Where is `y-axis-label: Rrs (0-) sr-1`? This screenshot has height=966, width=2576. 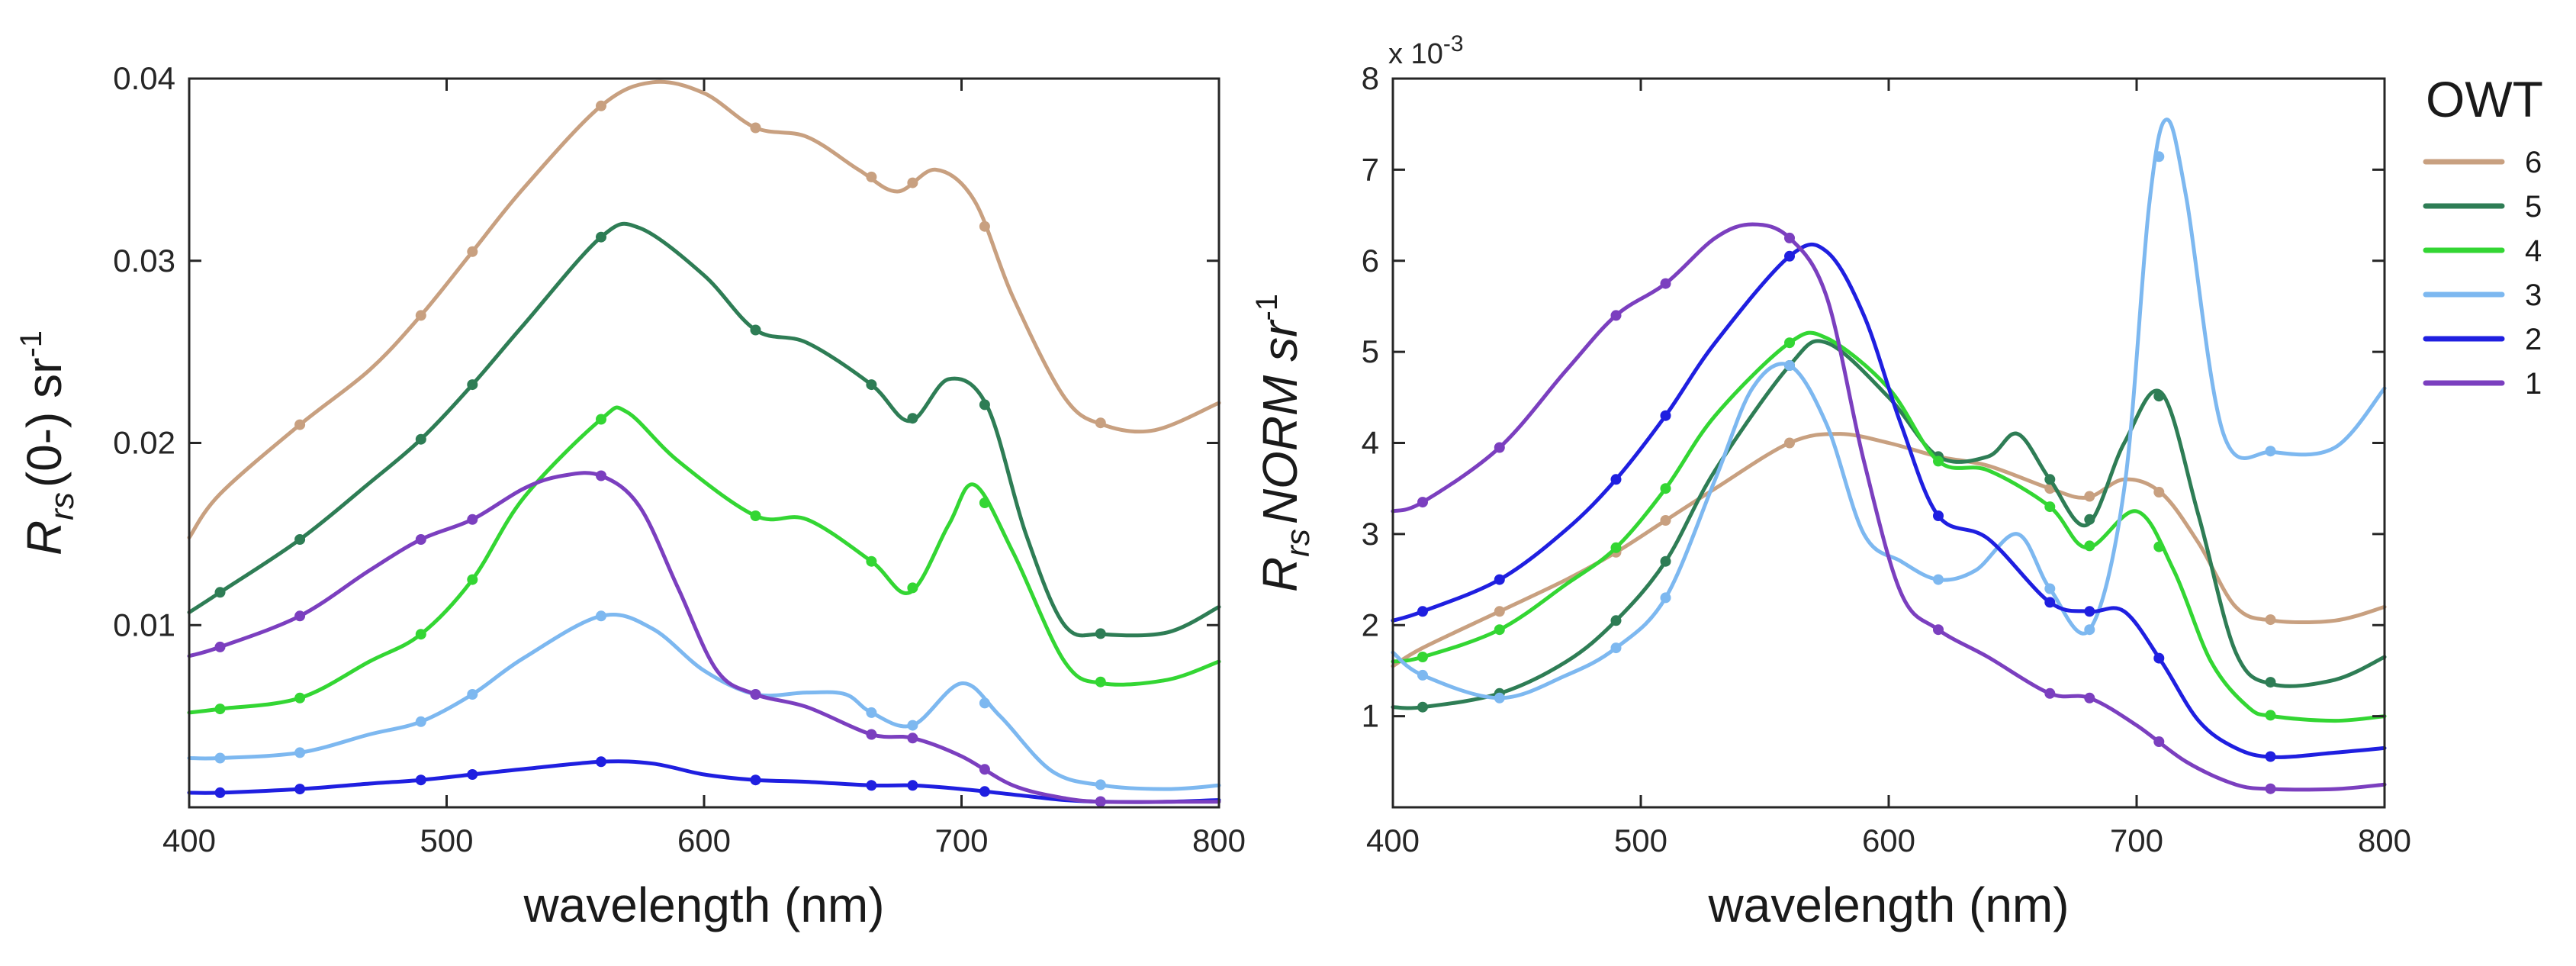
y-axis-label: Rrs (0-) sr-1 is located at coordinates (48, 442).